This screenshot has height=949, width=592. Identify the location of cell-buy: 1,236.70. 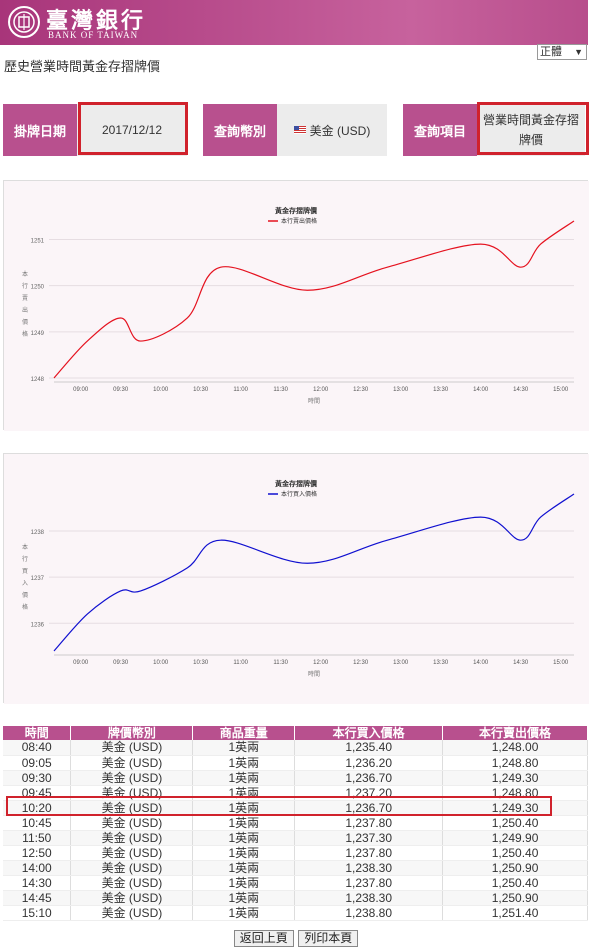
(369, 808).